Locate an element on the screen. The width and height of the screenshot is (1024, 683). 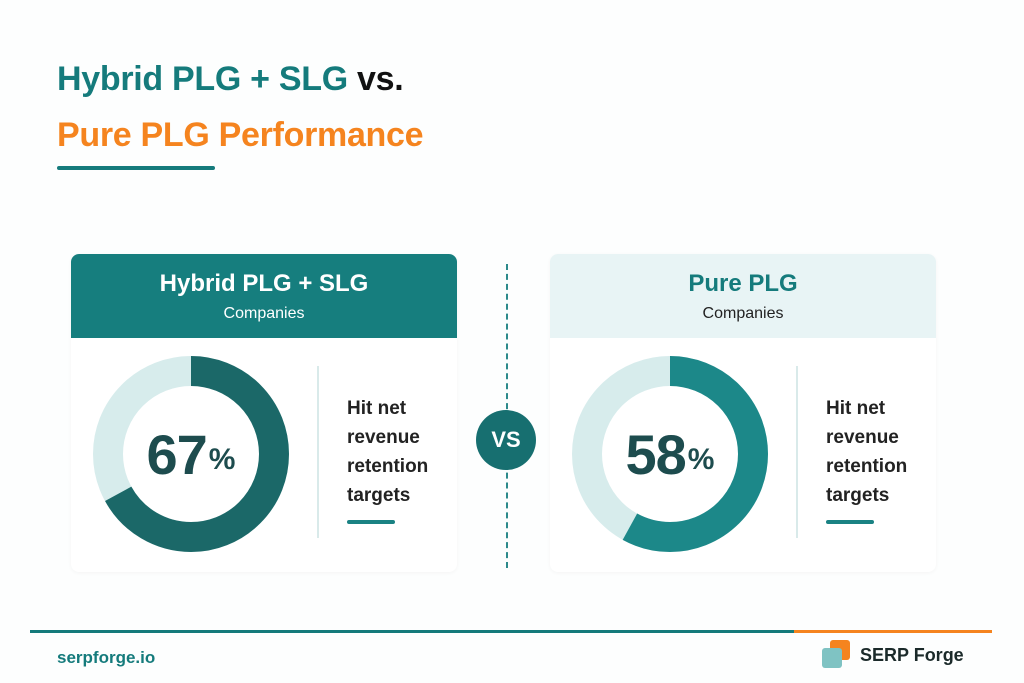
pure-plg-donut-svg is located at coordinates (670, 454).